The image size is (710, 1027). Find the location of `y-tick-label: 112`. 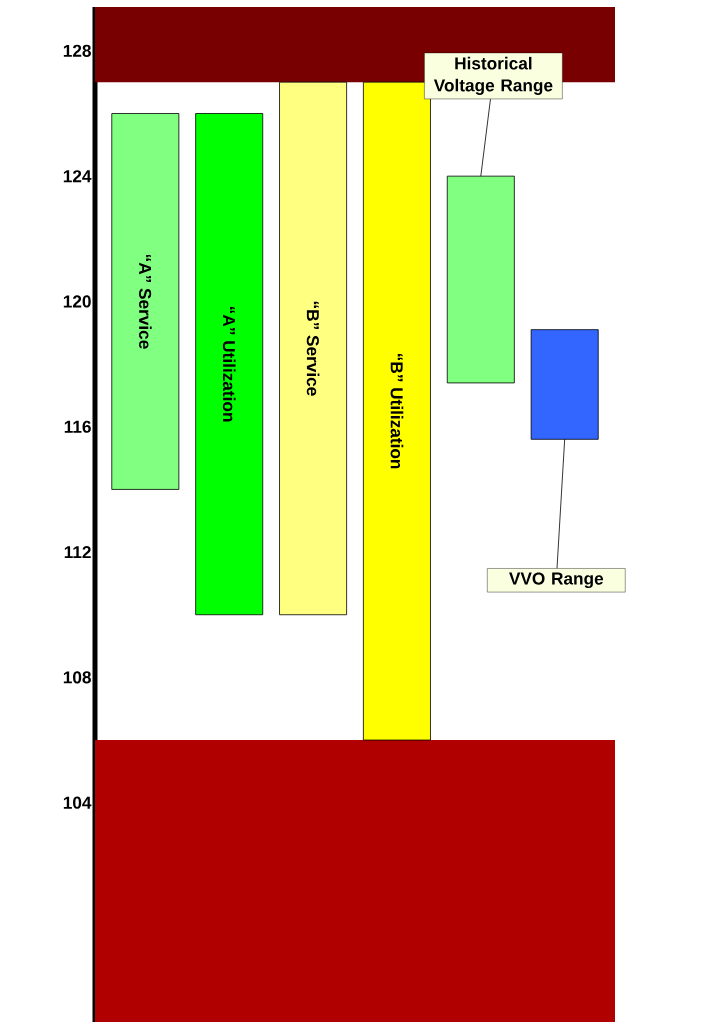

y-tick-label: 112 is located at coordinates (77, 552).